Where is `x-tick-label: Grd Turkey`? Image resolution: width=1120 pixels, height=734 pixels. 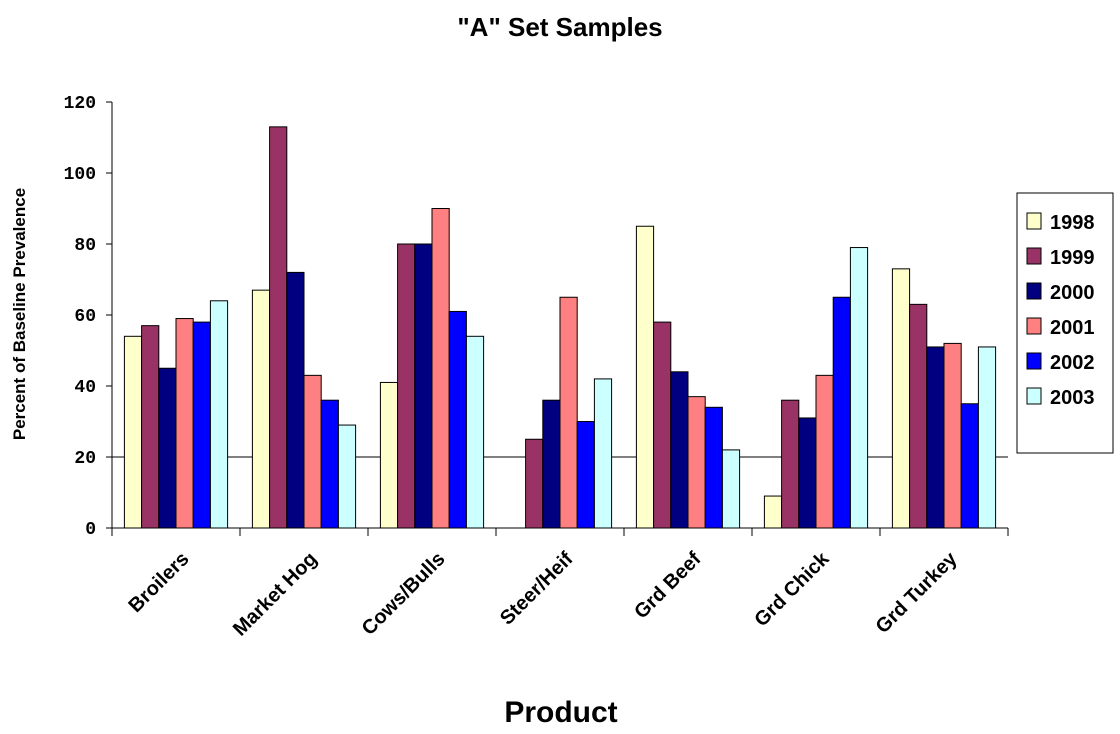
x-tick-label: Grd Turkey is located at coordinates (917, 592).